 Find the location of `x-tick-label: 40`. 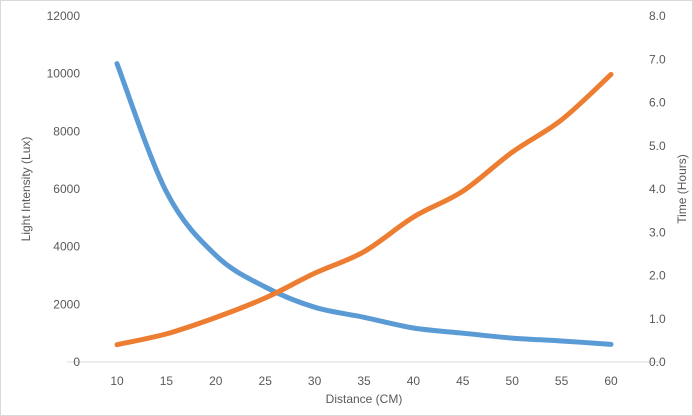

x-tick-label: 40 is located at coordinates (414, 381).